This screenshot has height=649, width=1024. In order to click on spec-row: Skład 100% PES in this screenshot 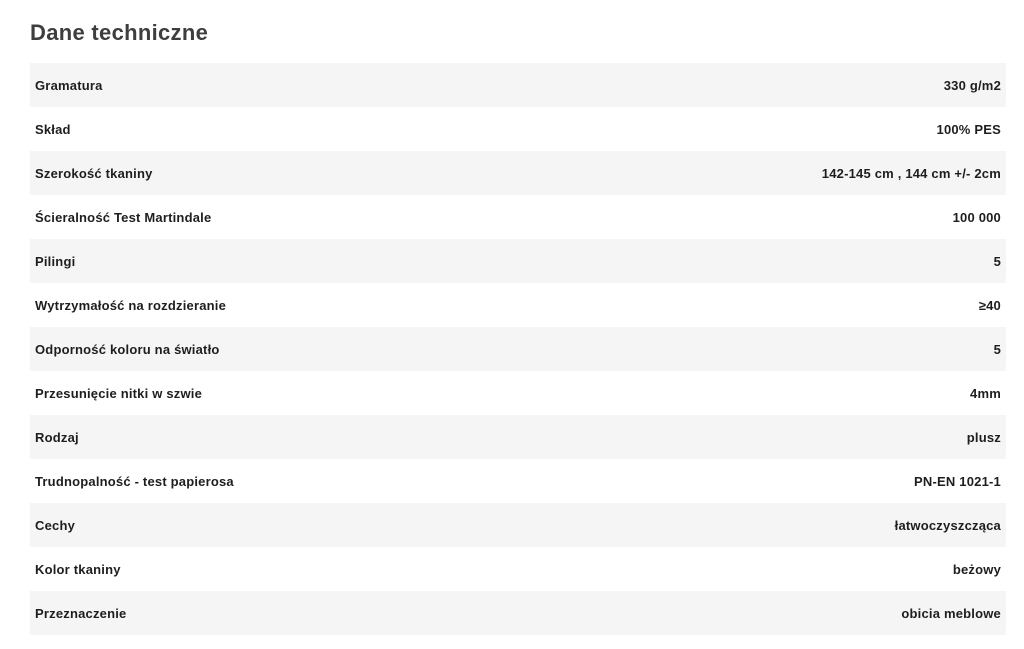, I will do `click(518, 129)`.